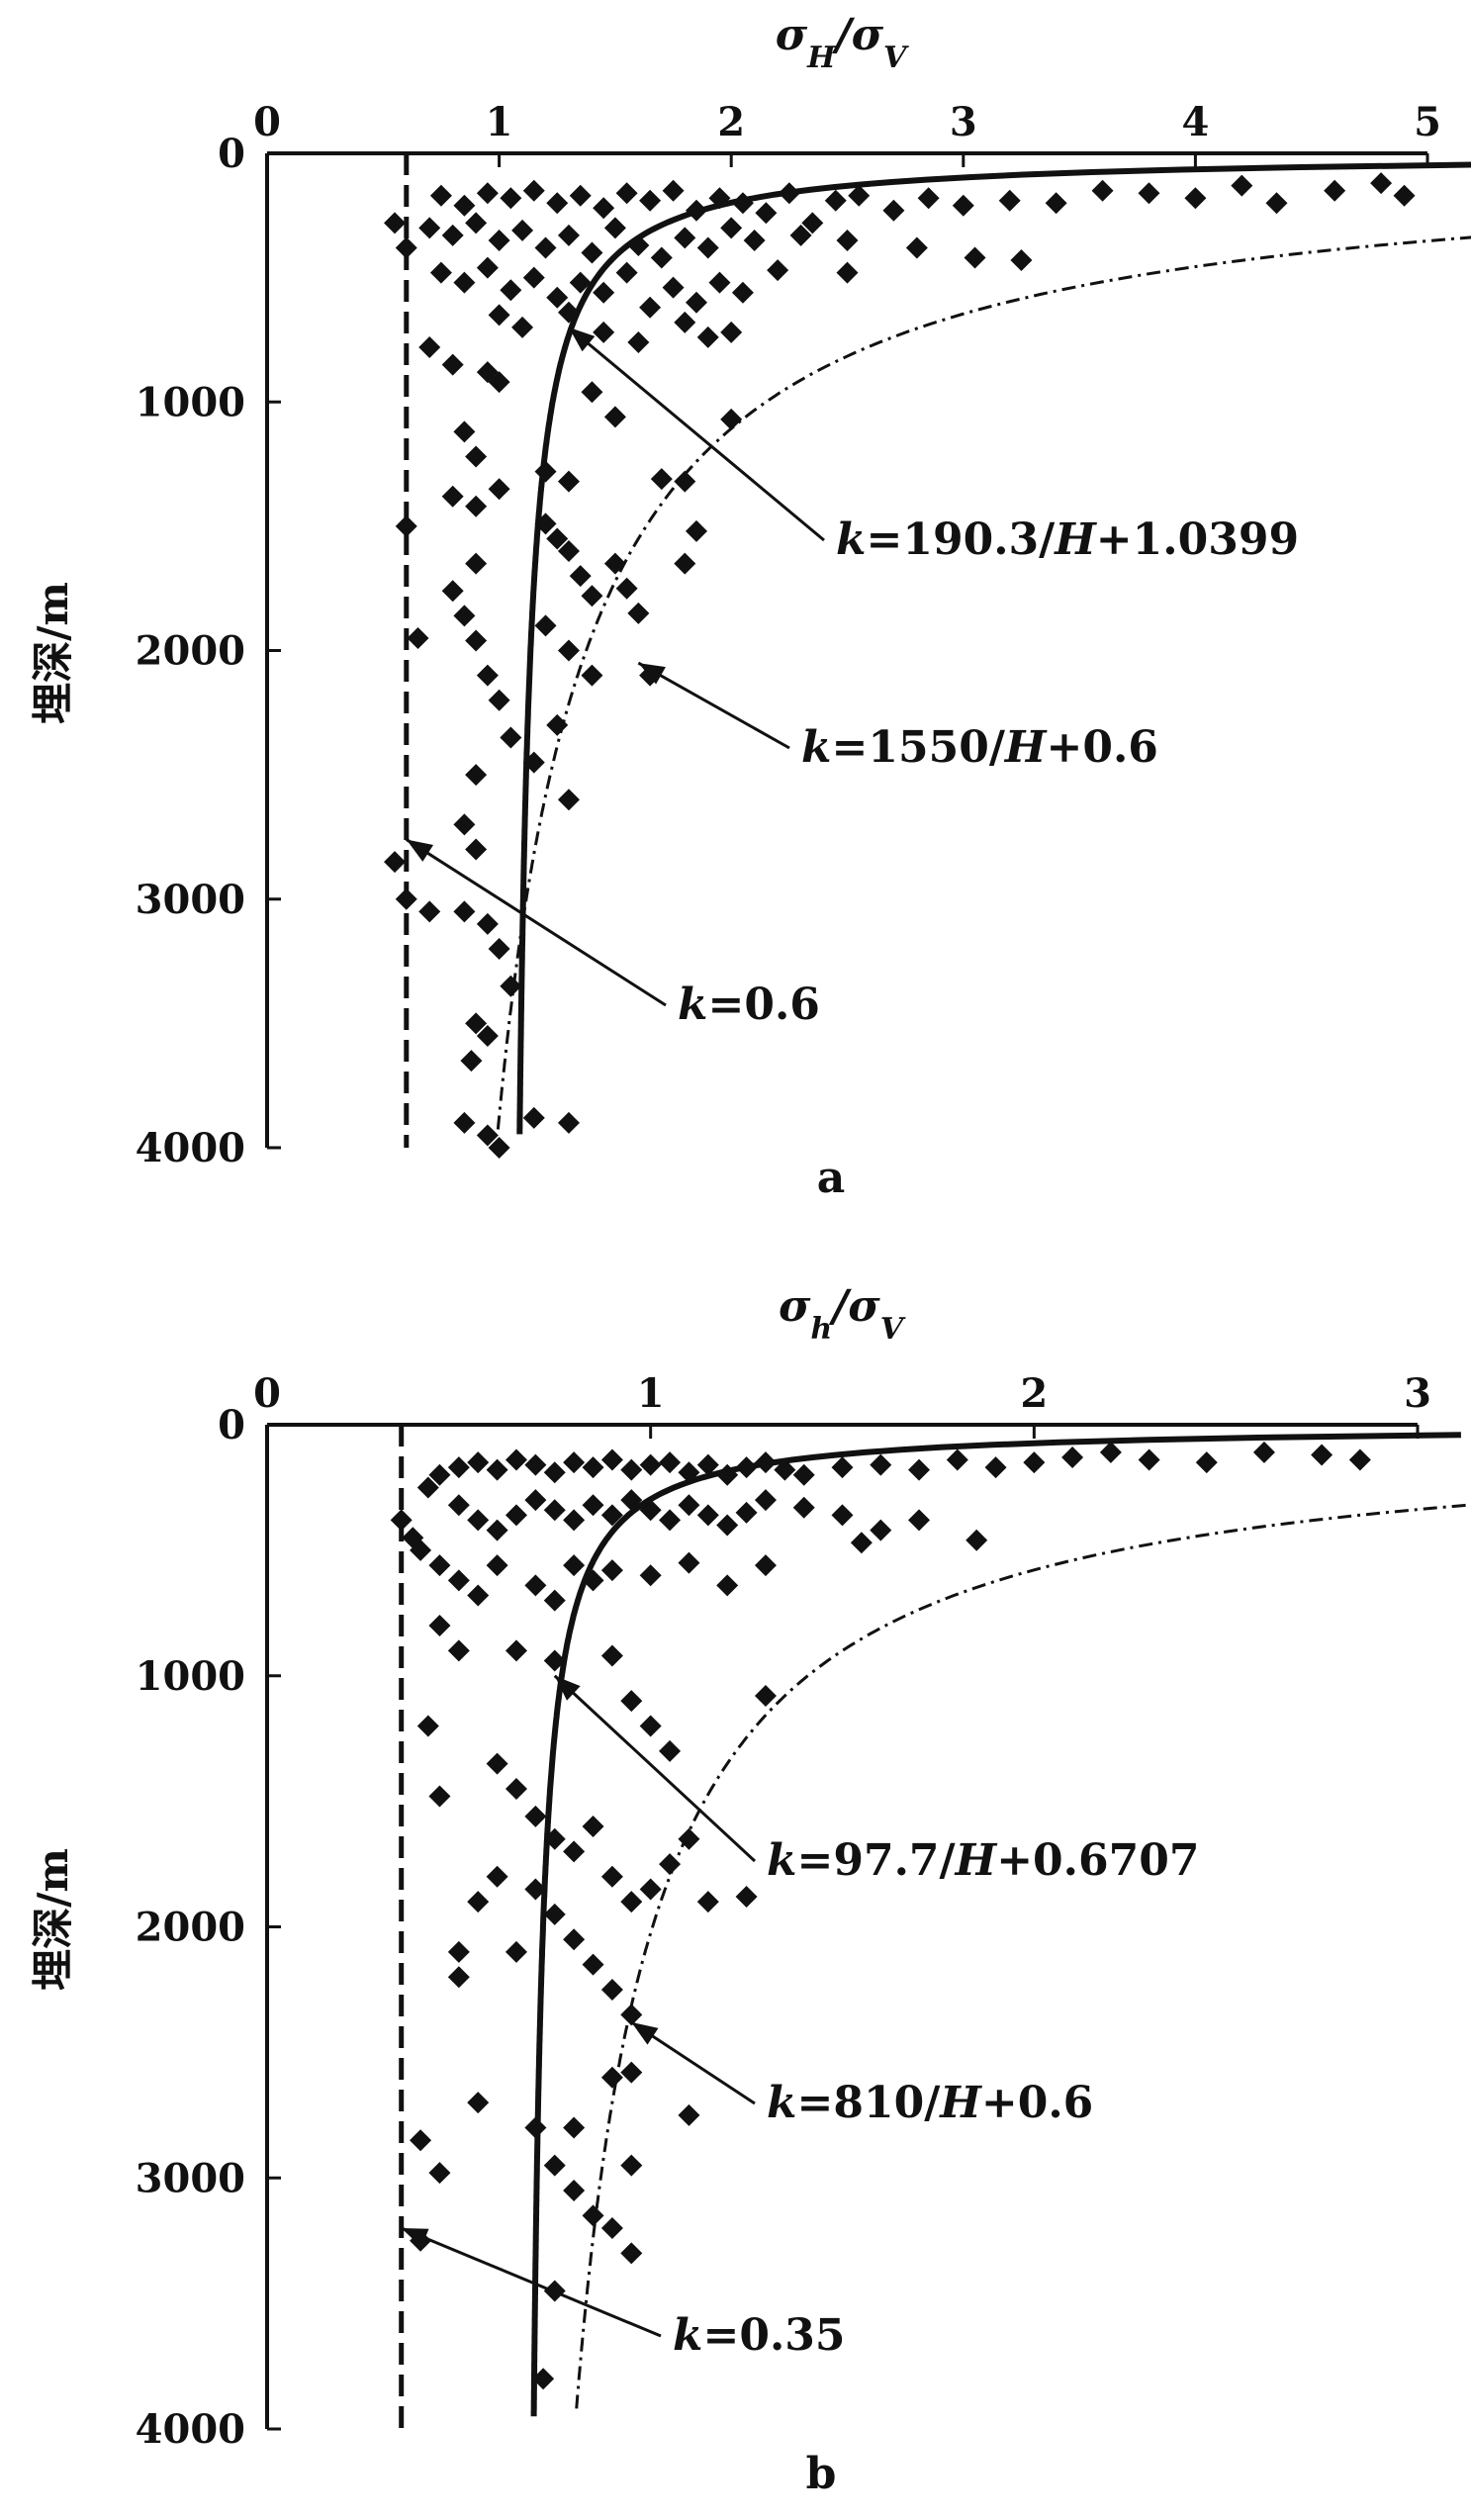 This screenshot has height=2520, width=1471. Describe the element at coordinates (983, 1860) in the screenshot. I see `annotation-label: k=97.7/H+0.6707` at that location.